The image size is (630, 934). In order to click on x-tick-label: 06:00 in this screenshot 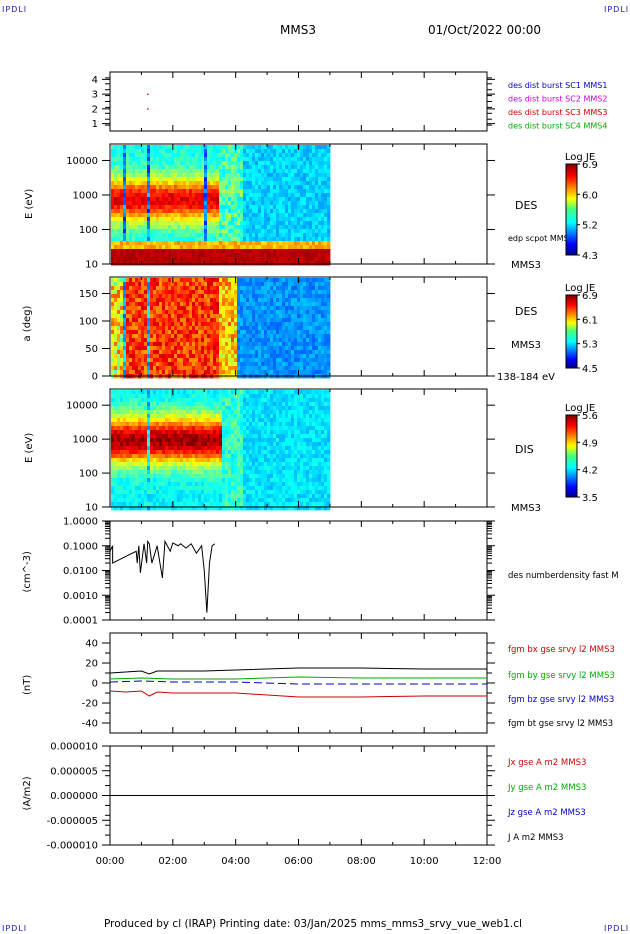, I will do `click(298, 861)`.